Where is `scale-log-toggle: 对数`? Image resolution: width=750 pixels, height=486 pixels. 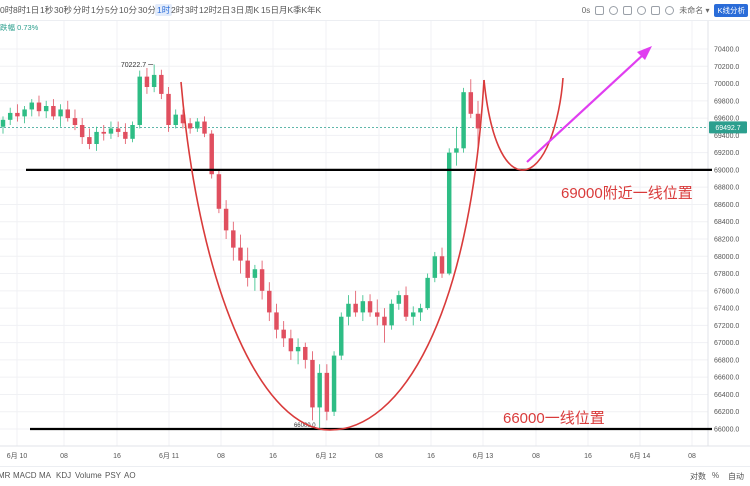
scale-log-toggle: 对数 is located at coordinates (698, 476).